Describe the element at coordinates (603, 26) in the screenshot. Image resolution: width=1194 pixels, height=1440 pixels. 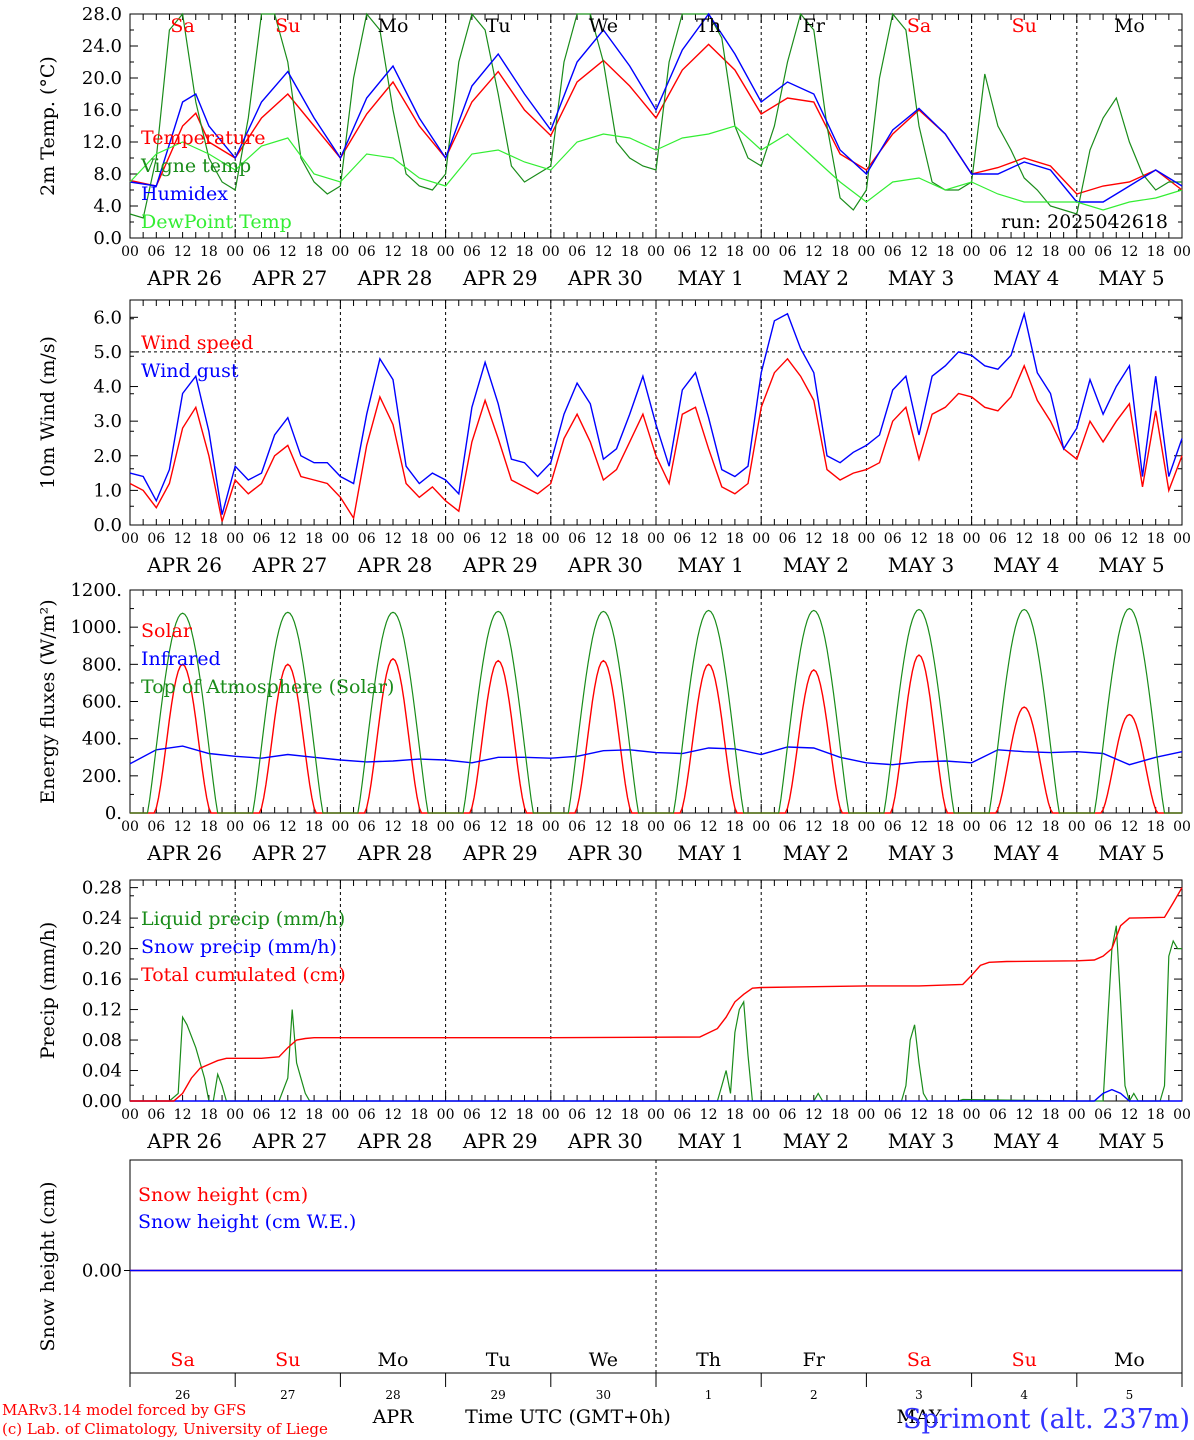
I see `weekday-label: We` at that location.